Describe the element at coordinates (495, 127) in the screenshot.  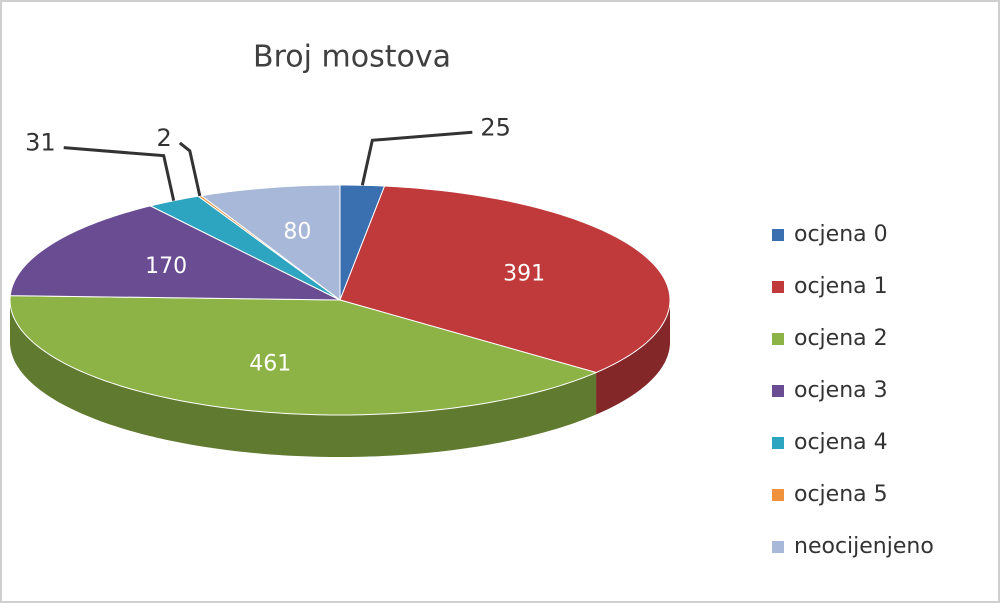
I see `data-label: 25` at that location.